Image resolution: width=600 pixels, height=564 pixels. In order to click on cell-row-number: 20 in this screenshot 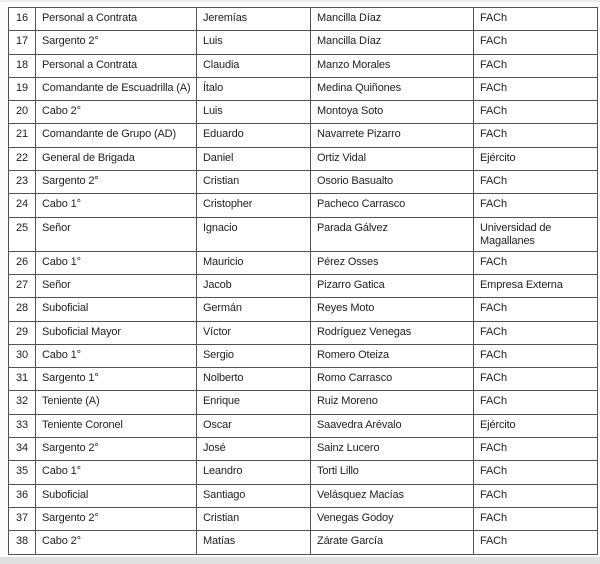, I will do `click(22, 112)`.